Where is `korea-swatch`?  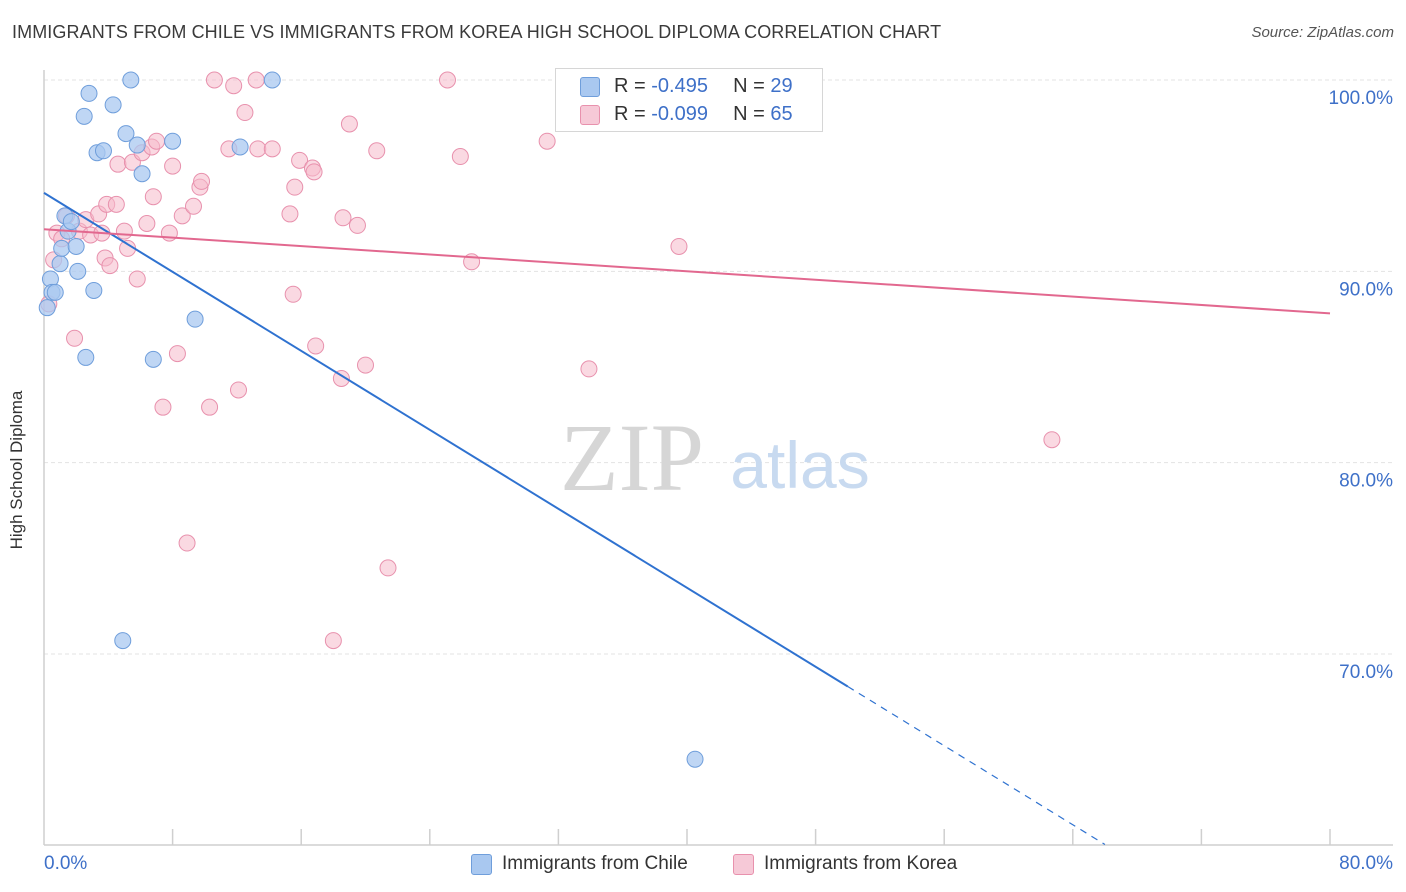 korea-swatch is located at coordinates (590, 115).